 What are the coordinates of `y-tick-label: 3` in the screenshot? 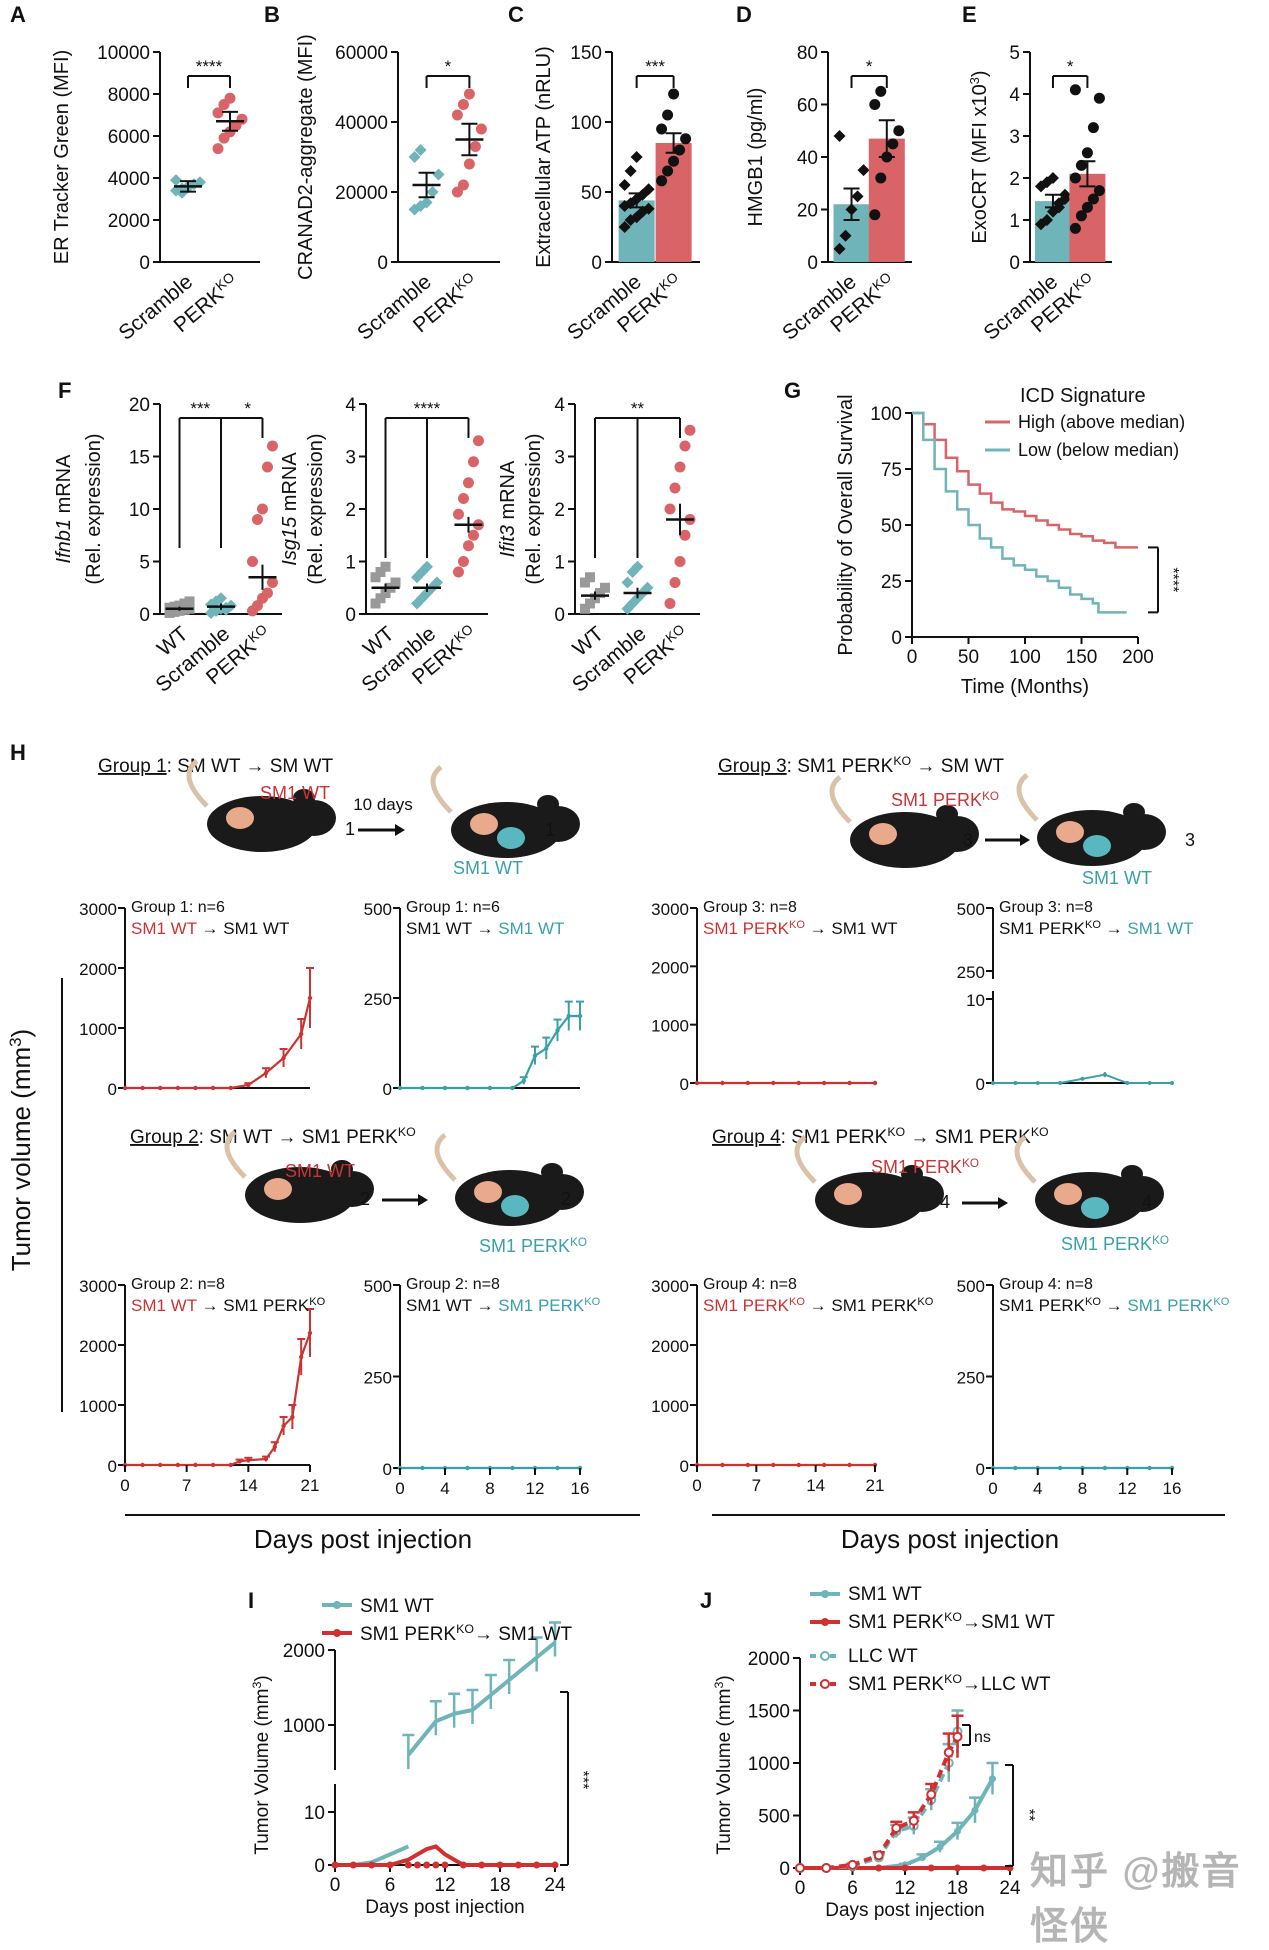 It's located at (1014, 137).